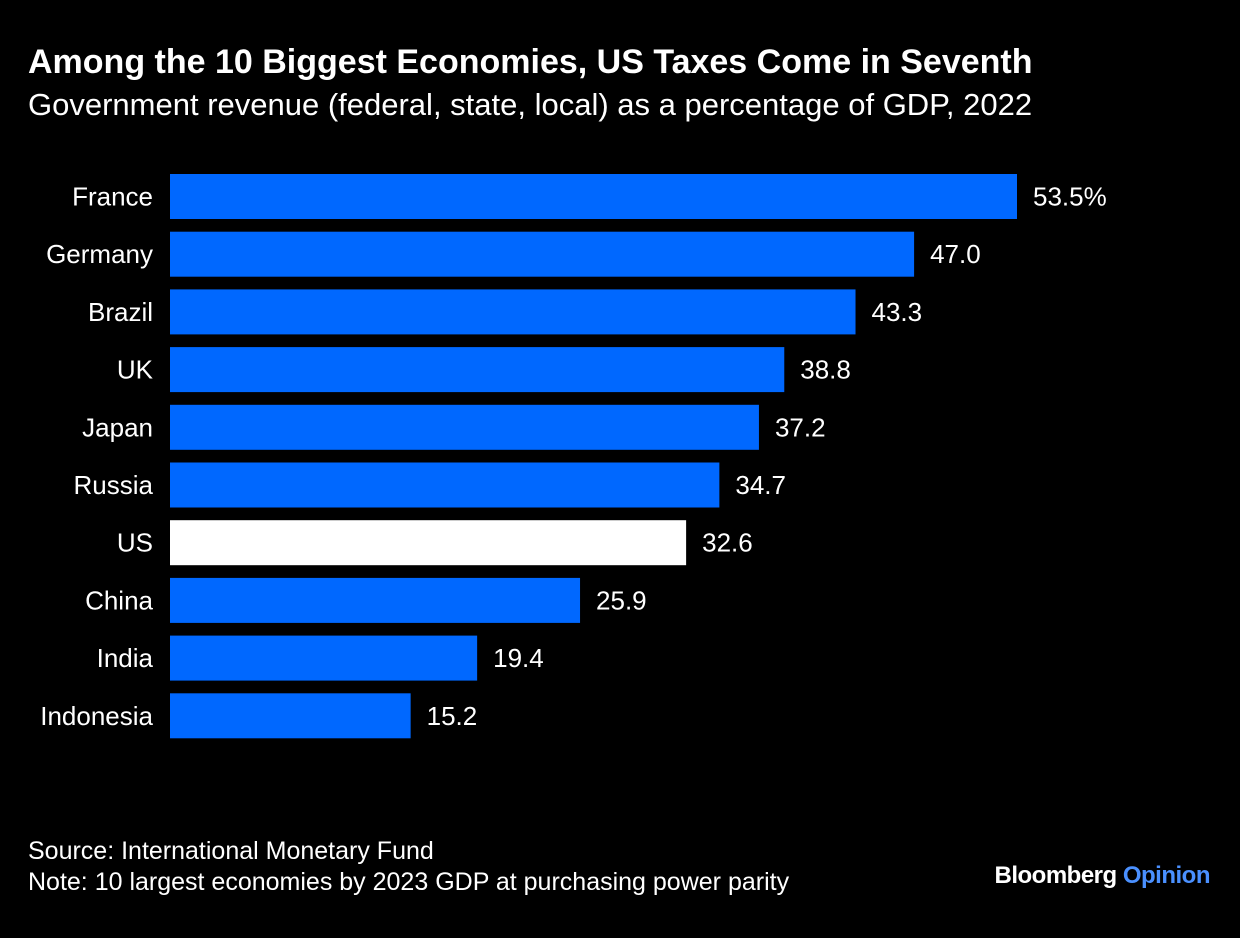 This screenshot has height=938, width=1240. What do you see at coordinates (621, 600) in the screenshot?
I see `value-label-china: 25.9` at bounding box center [621, 600].